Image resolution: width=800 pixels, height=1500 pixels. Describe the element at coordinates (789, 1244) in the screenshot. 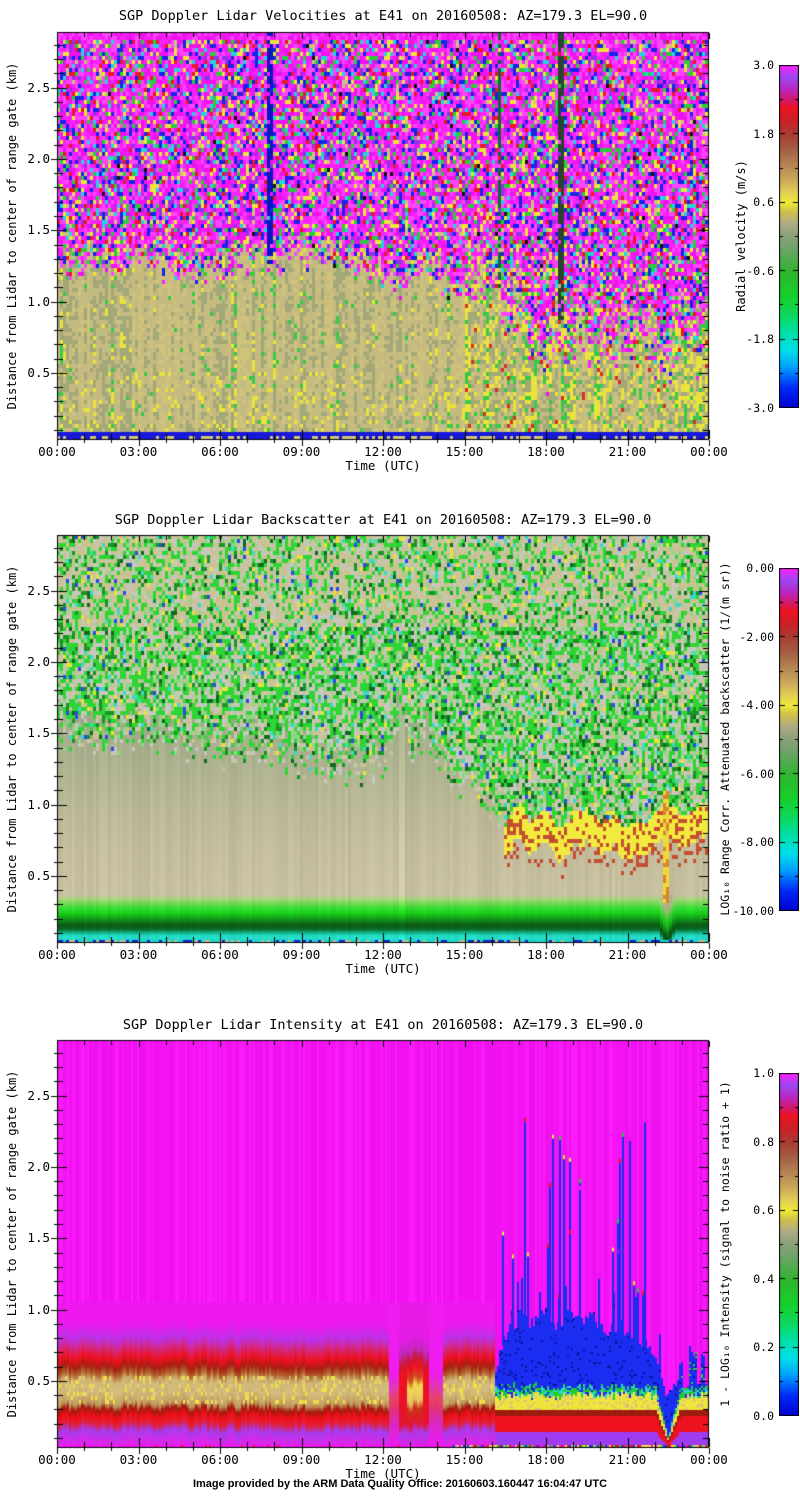

I see `intensity-colorbar-canvas` at that location.